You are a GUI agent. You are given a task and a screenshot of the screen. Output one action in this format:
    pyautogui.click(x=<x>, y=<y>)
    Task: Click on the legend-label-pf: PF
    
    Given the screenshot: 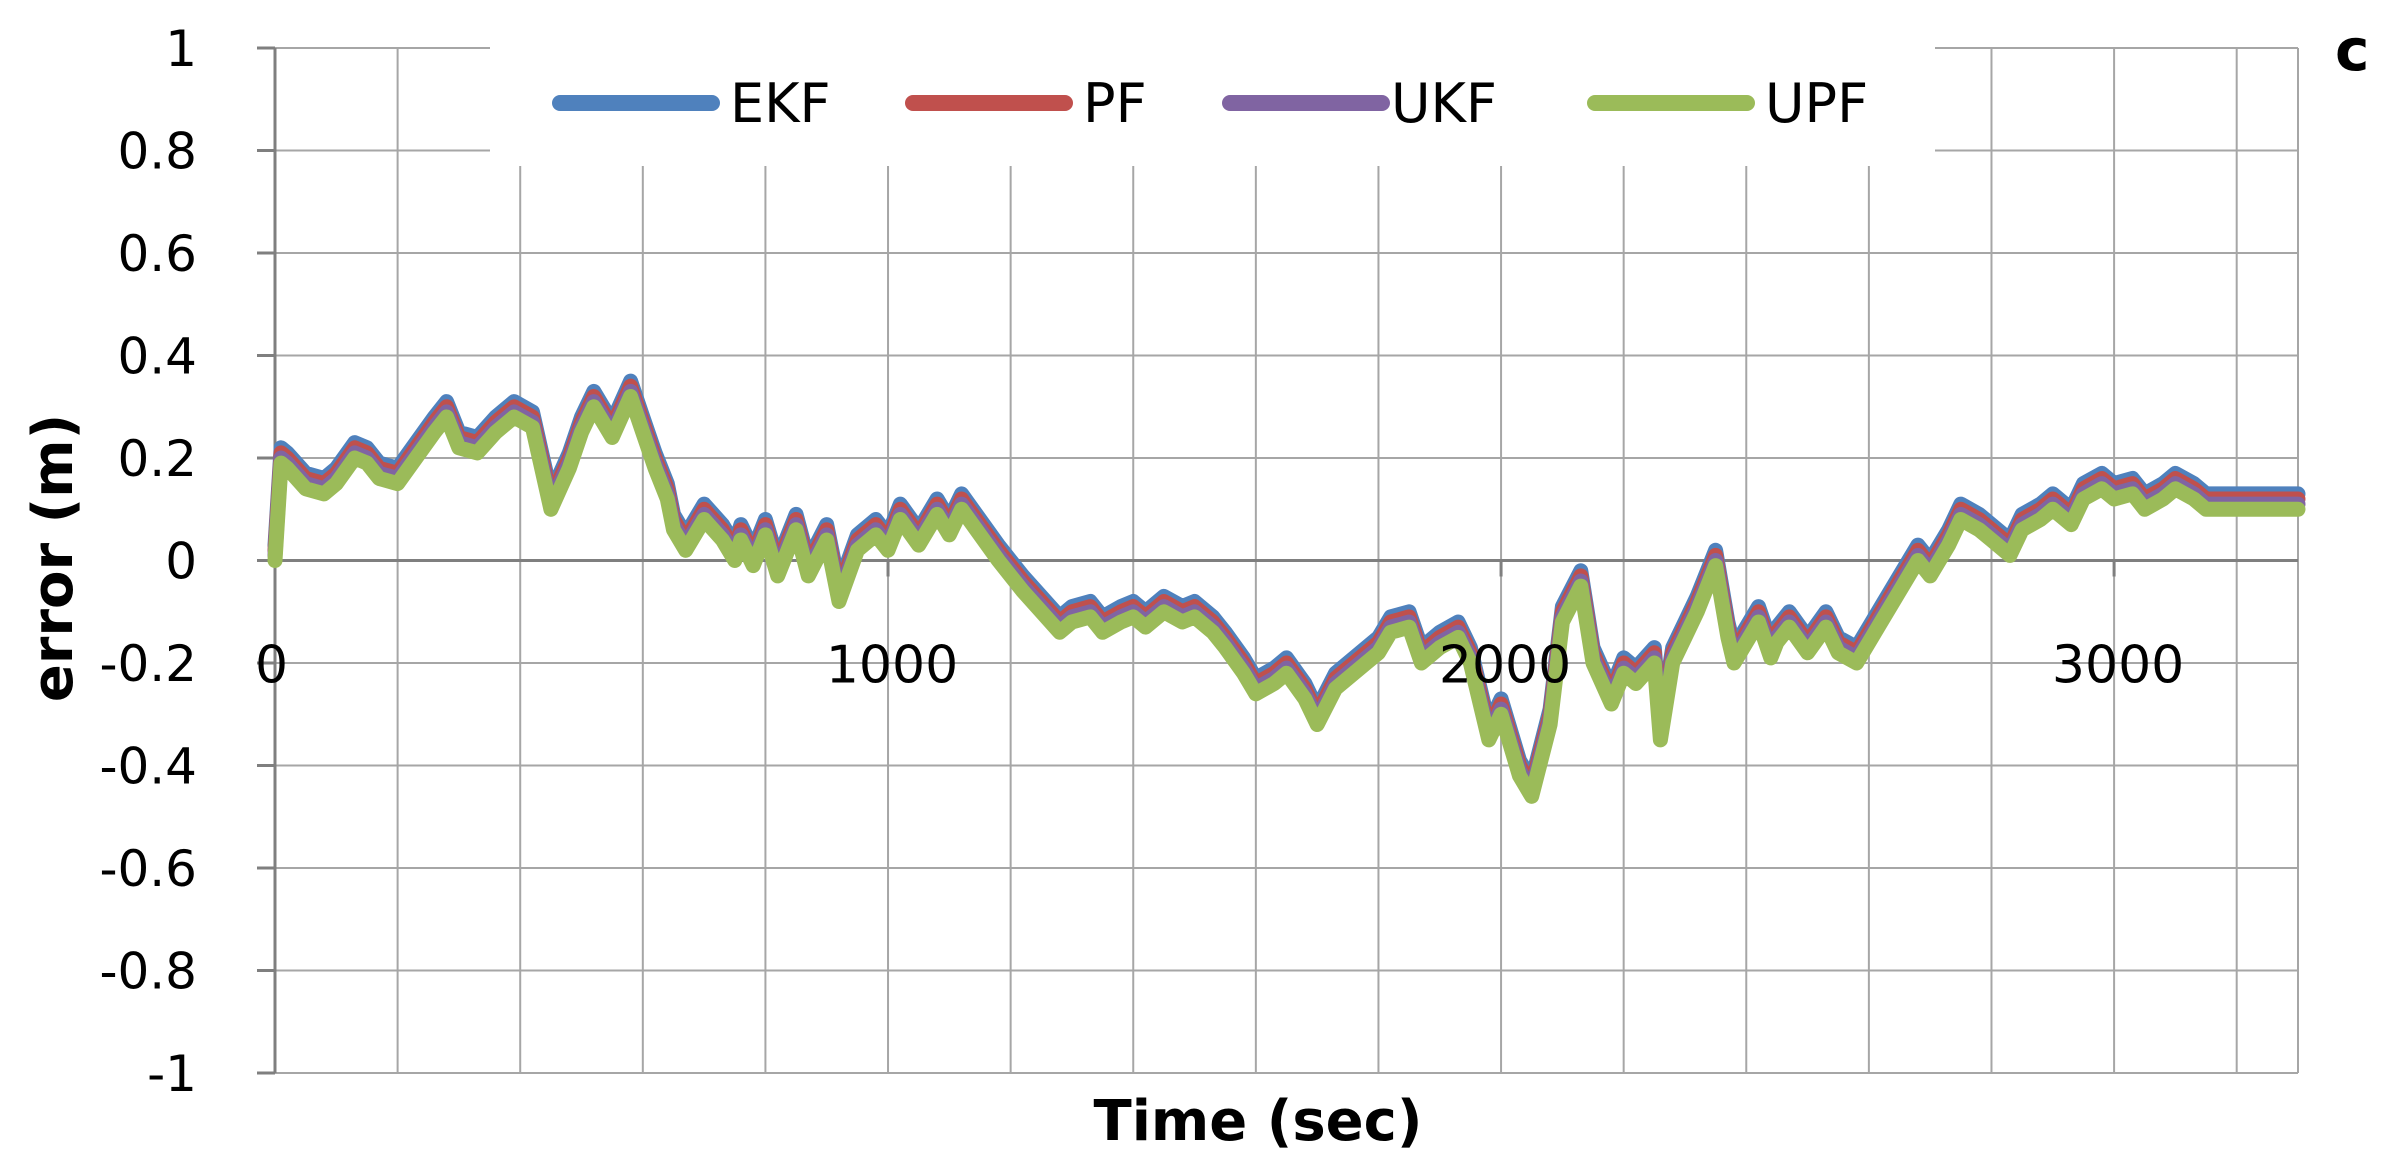 What is the action you would take?
    pyautogui.click(x=1115, y=103)
    